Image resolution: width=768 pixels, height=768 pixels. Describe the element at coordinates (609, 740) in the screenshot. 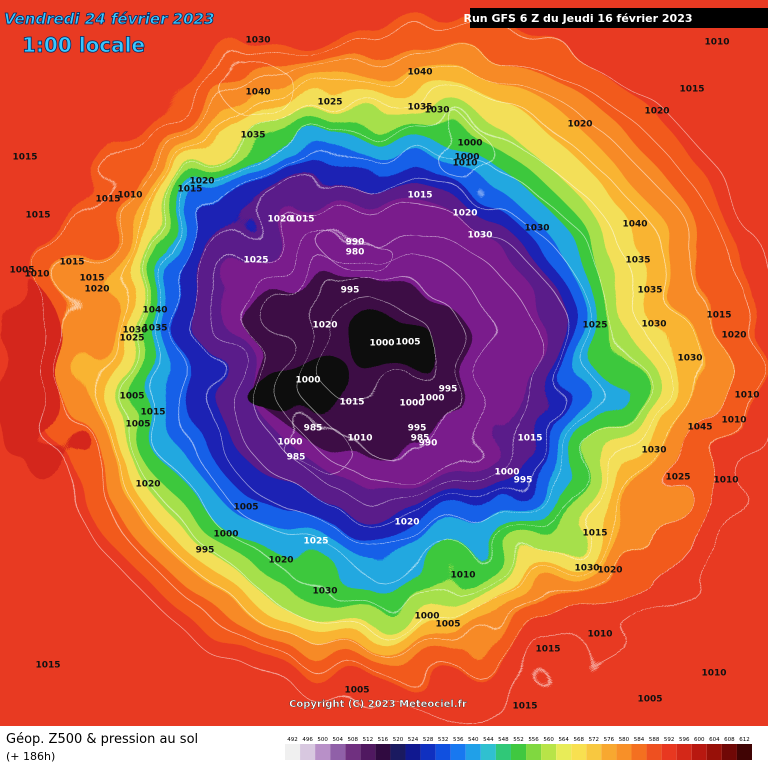

I see `scale-label: 576` at that location.